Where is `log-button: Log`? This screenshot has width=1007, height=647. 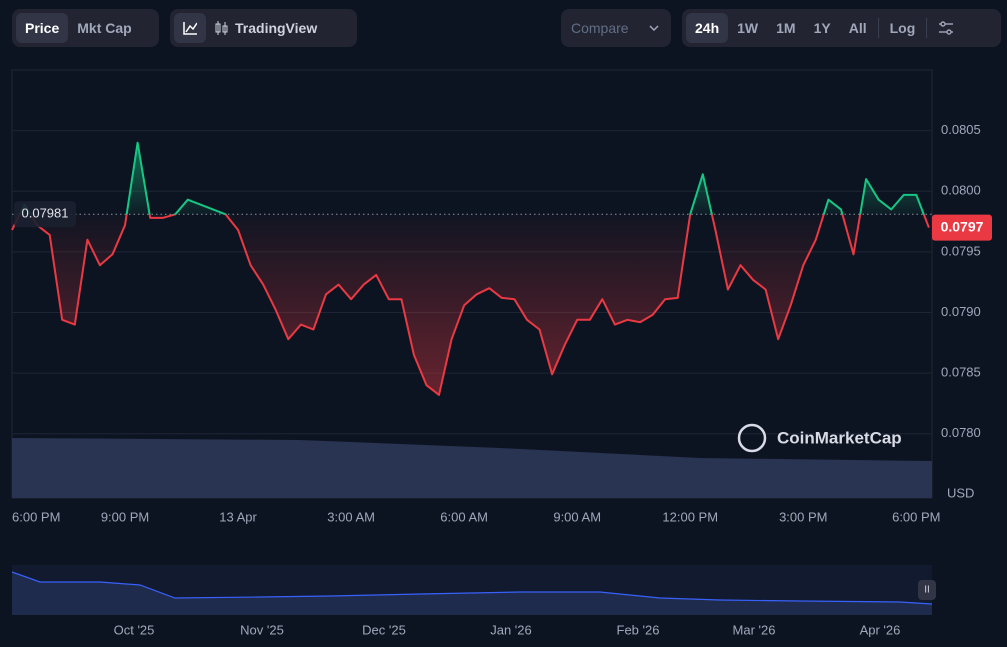 log-button: Log is located at coordinates (902, 28).